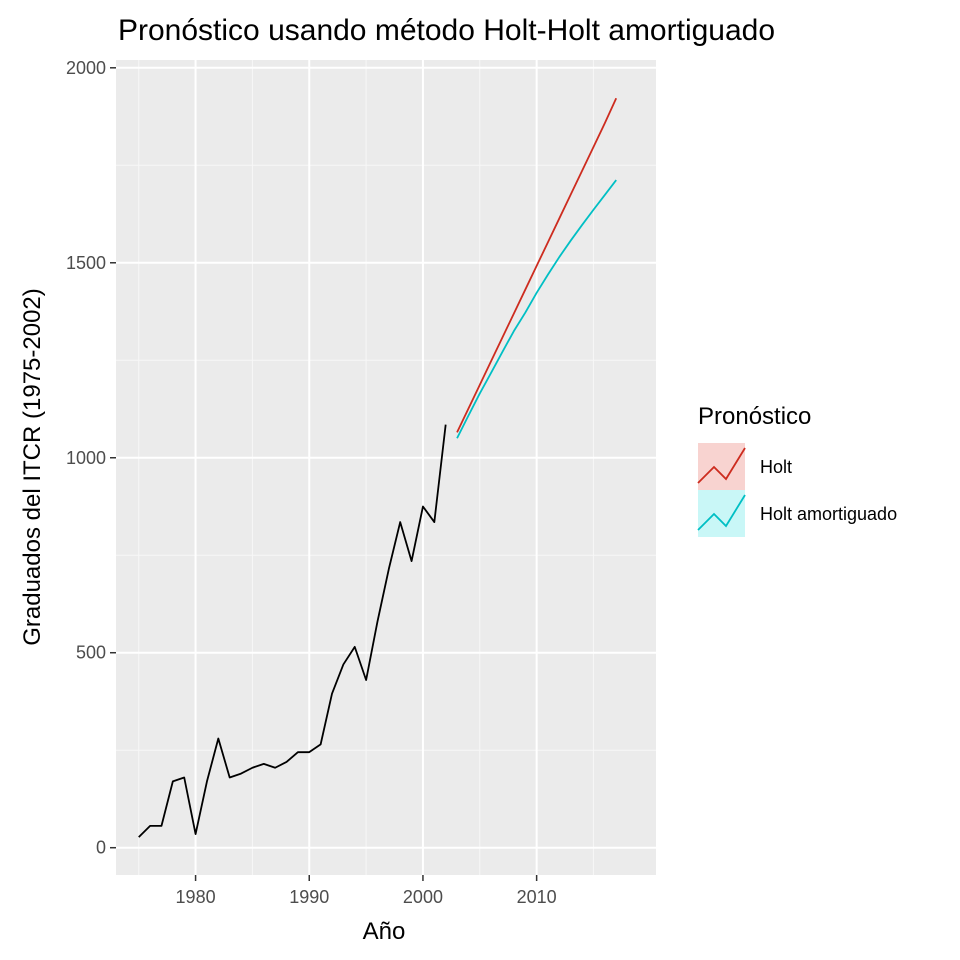 The width and height of the screenshot is (960, 960). What do you see at coordinates (196, 897) in the screenshot?
I see `x-tick-label: 1980` at bounding box center [196, 897].